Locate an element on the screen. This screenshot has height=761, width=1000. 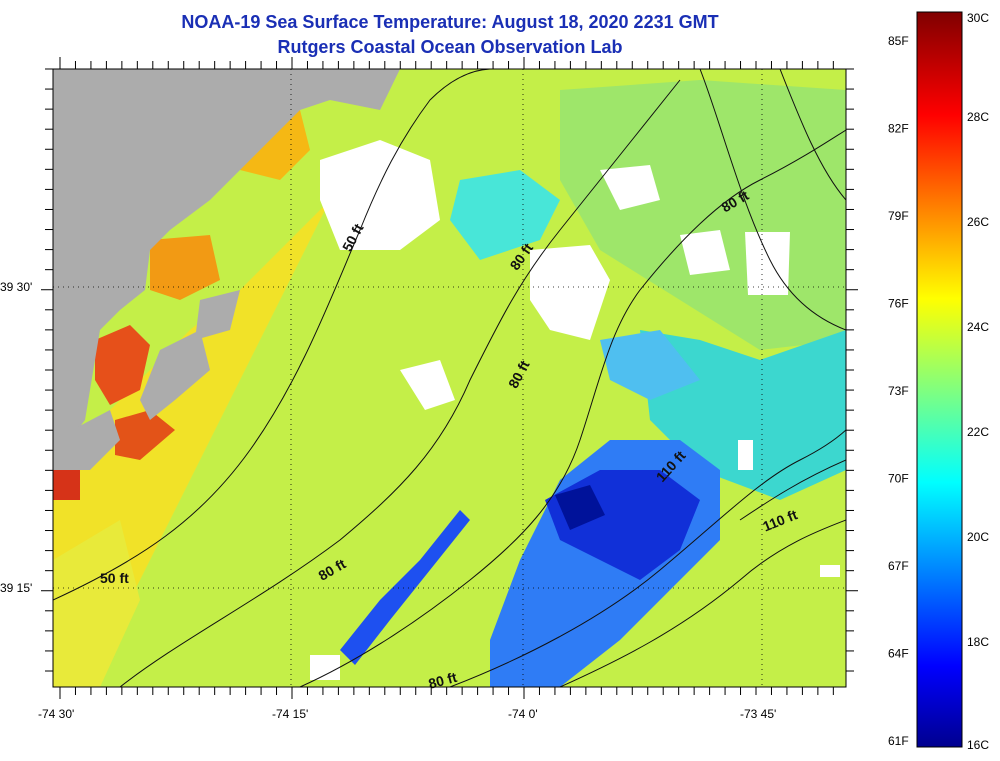
x-tick-label: -74 15' is located at coordinates (290, 714).